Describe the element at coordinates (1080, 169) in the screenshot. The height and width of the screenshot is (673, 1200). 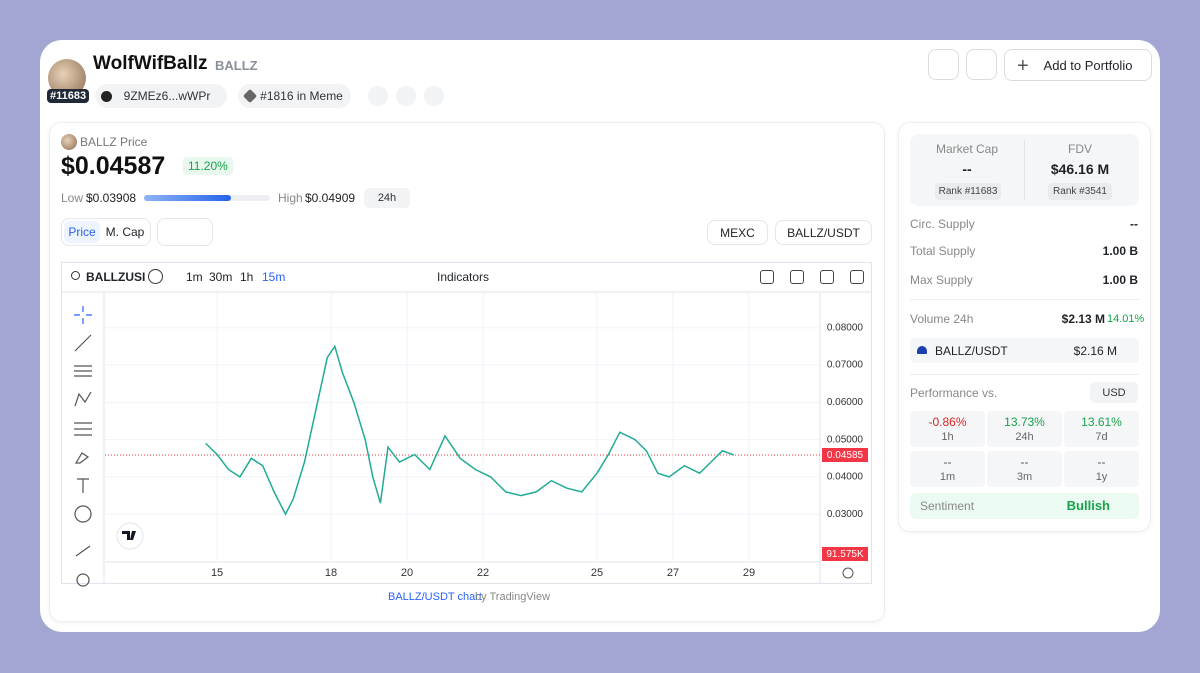
I see `fdv: $46.16 M` at that location.